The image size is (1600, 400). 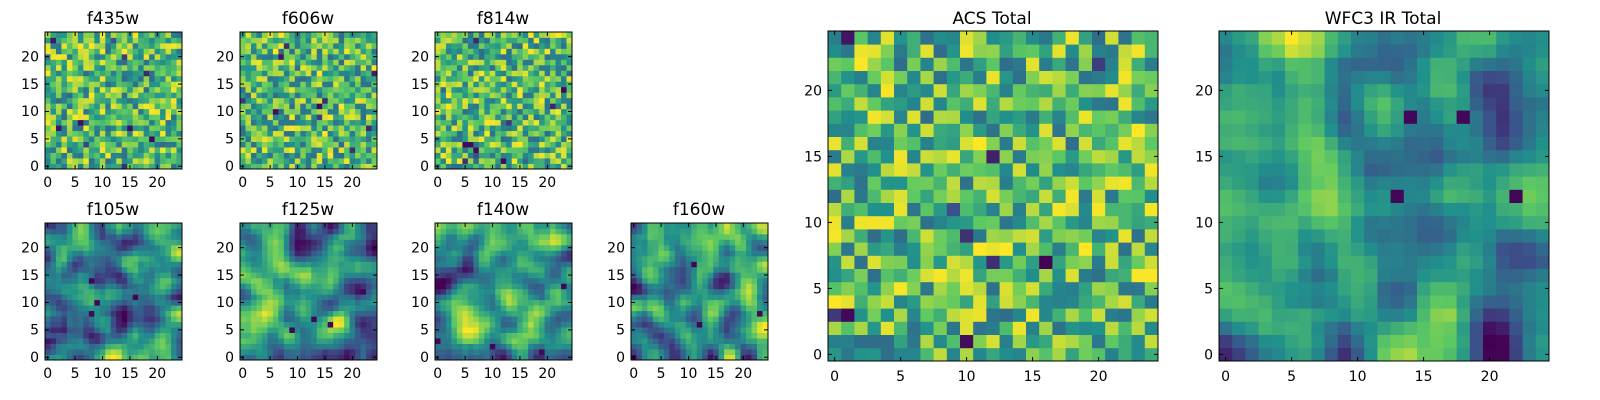 I want to click on y-tick-label: 0, so click(x=620, y=358).